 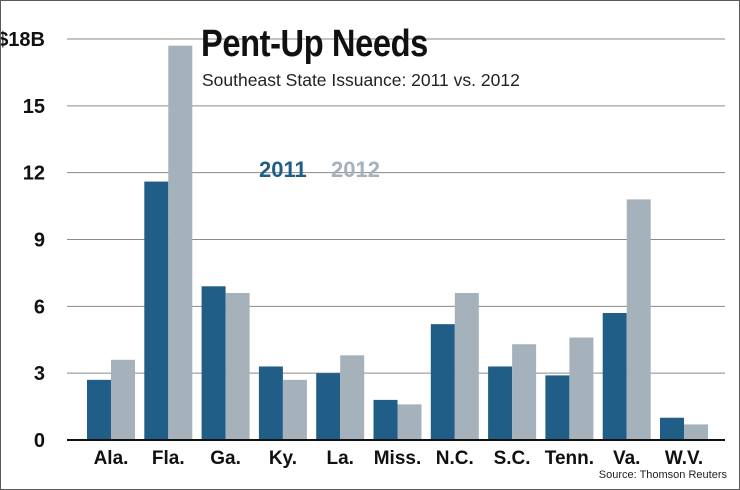 What do you see at coordinates (111, 458) in the screenshot?
I see `x-tick-label: Ala.` at bounding box center [111, 458].